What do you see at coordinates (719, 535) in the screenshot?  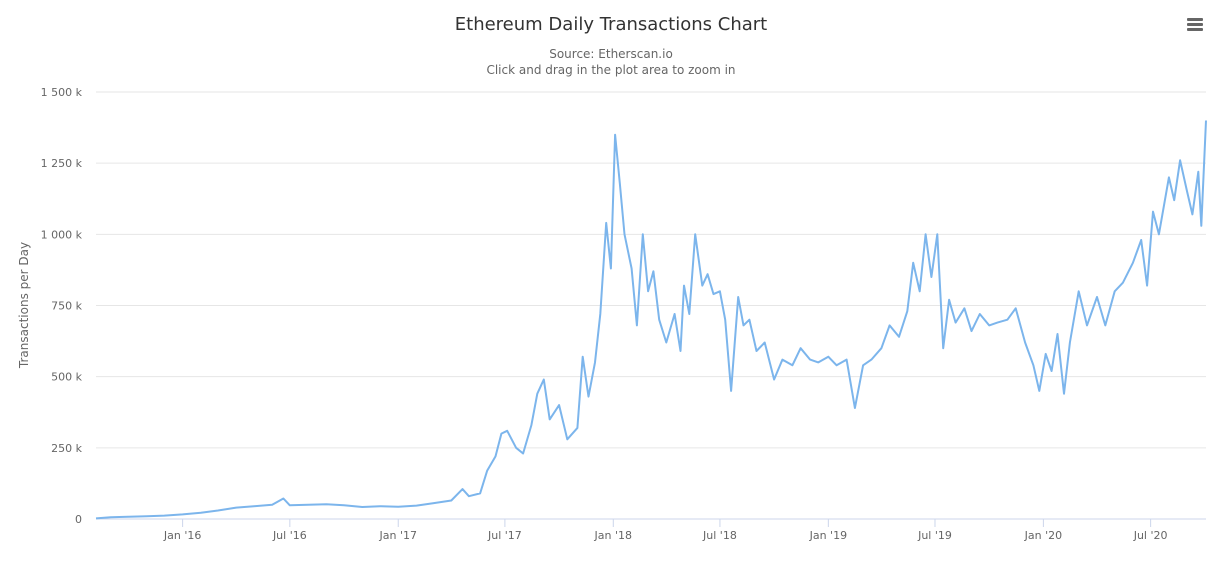 I see `x-tick-label: Jul '18` at bounding box center [719, 535].